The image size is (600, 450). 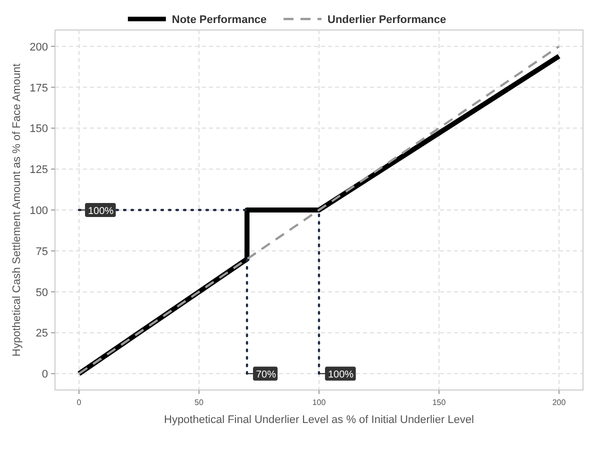 What do you see at coordinates (219, 20) in the screenshot?
I see `legend-label: Note Performance` at bounding box center [219, 20].